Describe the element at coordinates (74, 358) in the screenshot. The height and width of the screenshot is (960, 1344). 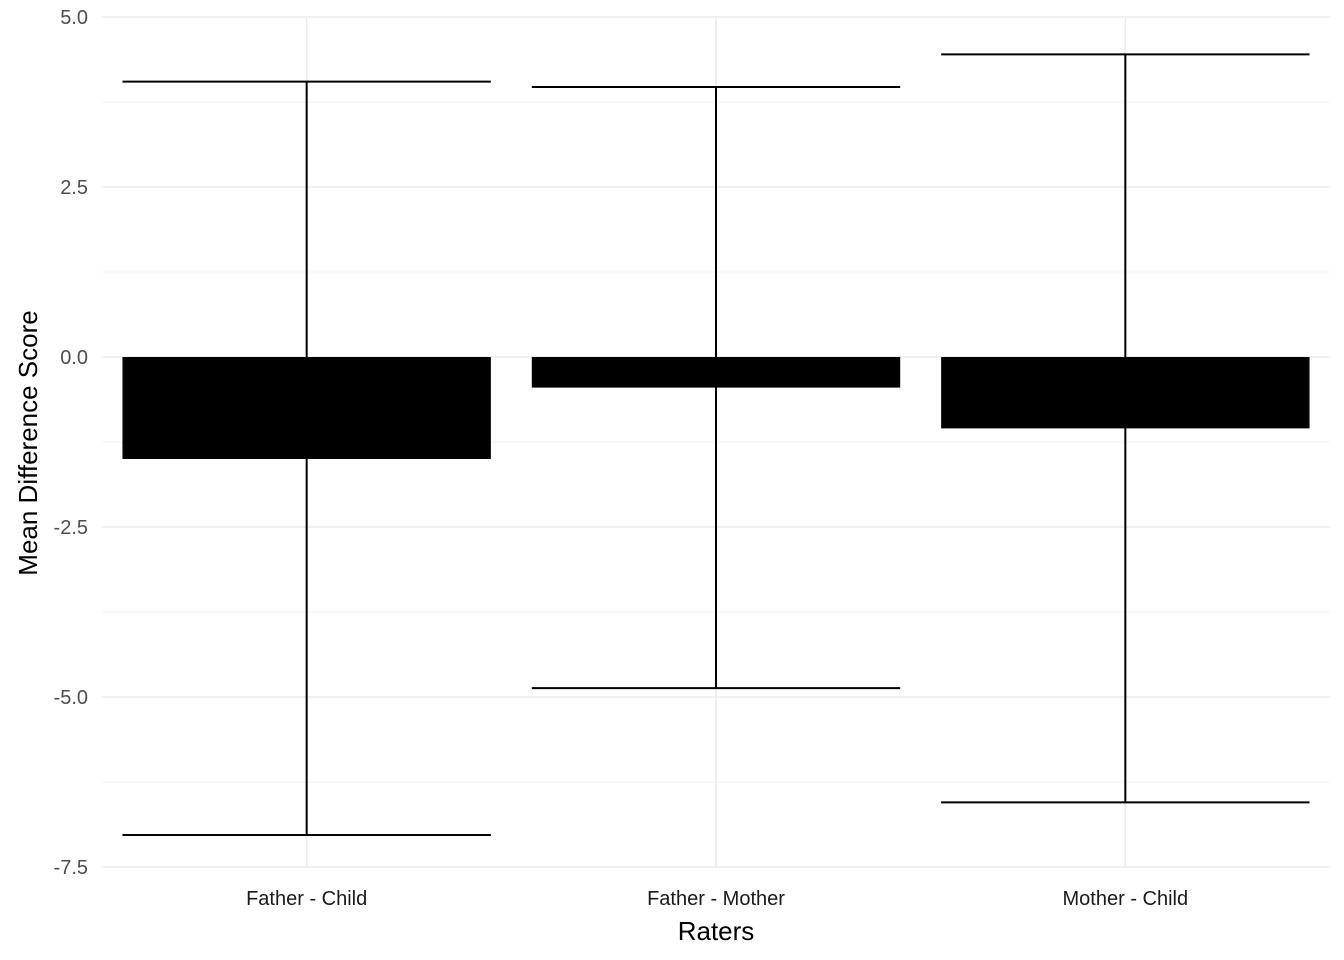
I see `y-tick-label: 0.0` at that location.